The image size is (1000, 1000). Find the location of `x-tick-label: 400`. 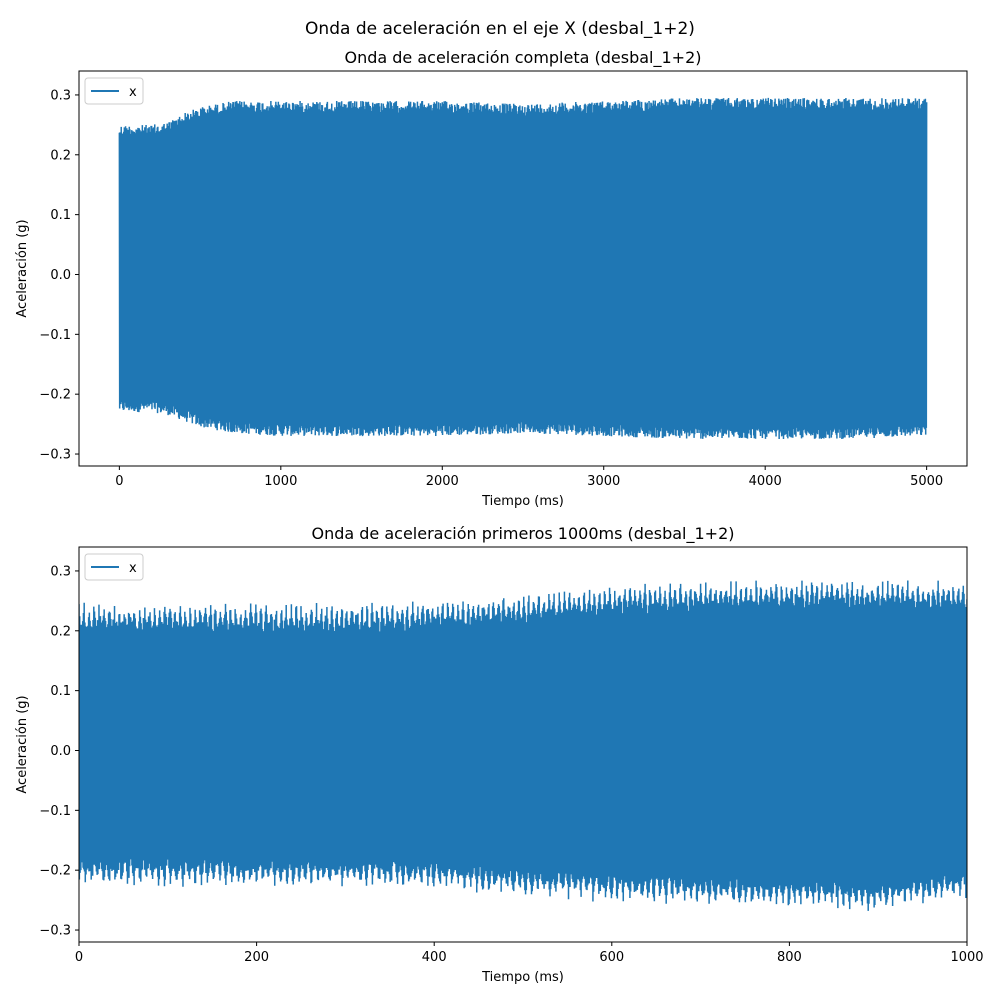

x-tick-label: 400 is located at coordinates (434, 957).